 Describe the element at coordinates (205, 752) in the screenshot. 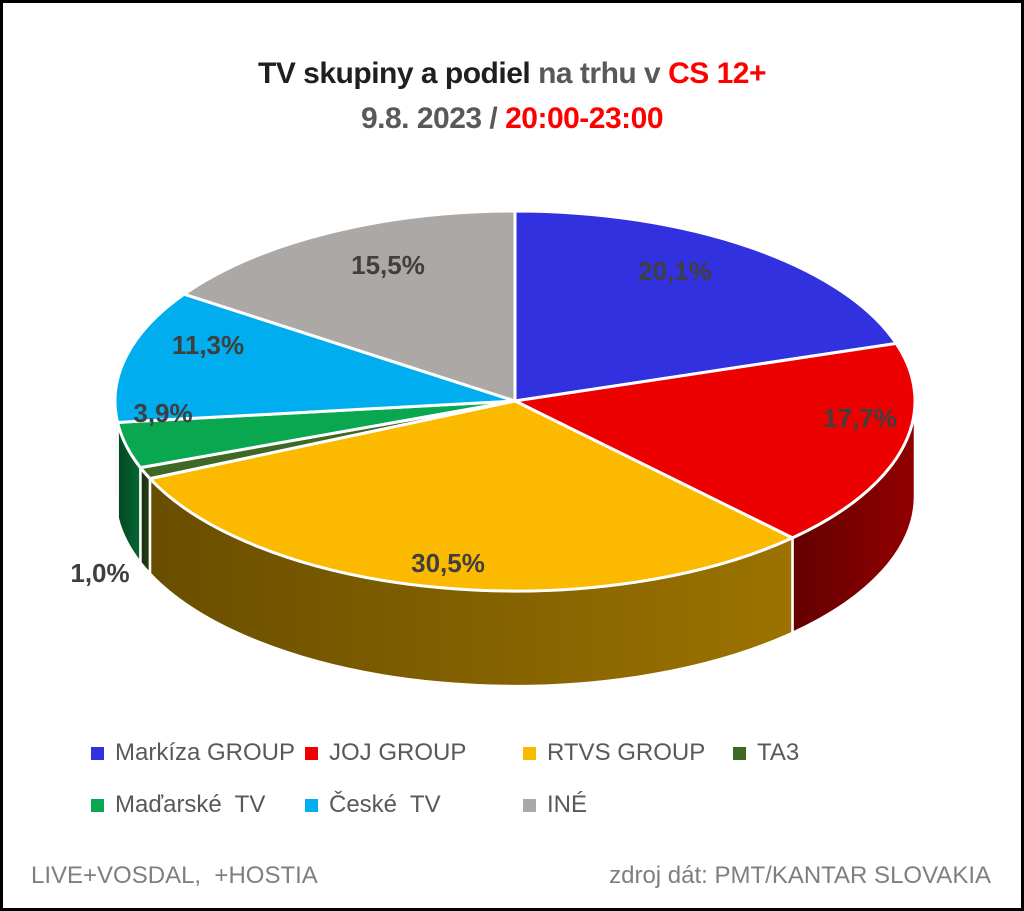

I see `legend-label-markiza-group: Markíza GROUP` at that location.